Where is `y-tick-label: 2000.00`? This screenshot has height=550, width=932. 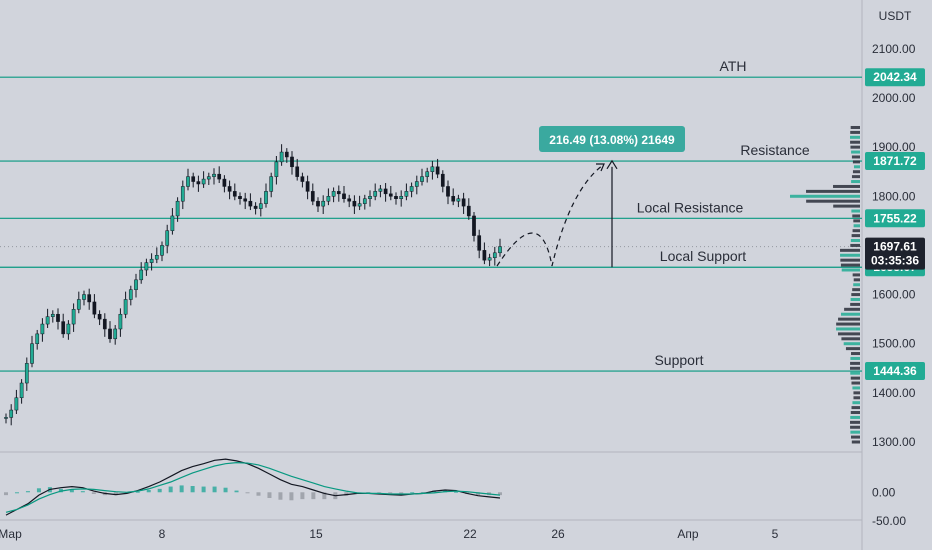 y-tick-label: 2000.00 is located at coordinates (894, 98).